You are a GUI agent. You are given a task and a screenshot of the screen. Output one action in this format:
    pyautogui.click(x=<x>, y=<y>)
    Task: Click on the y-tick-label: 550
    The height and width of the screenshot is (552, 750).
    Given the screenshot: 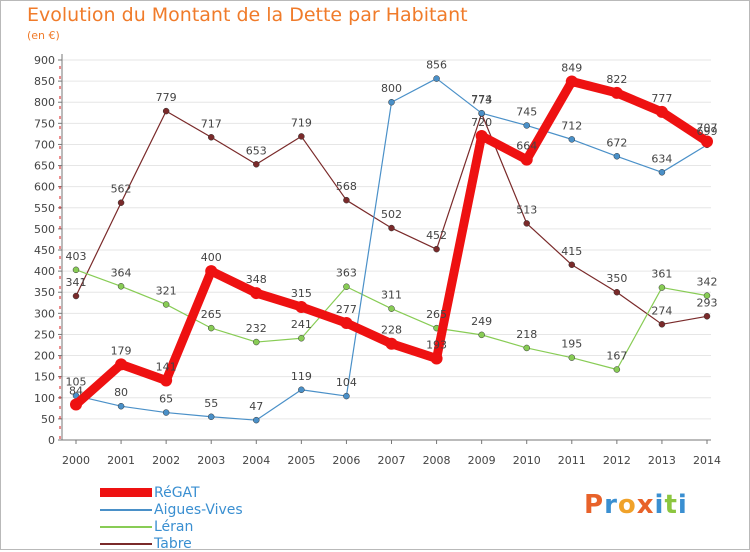 What is the action you would take?
    pyautogui.click(x=44, y=208)
    